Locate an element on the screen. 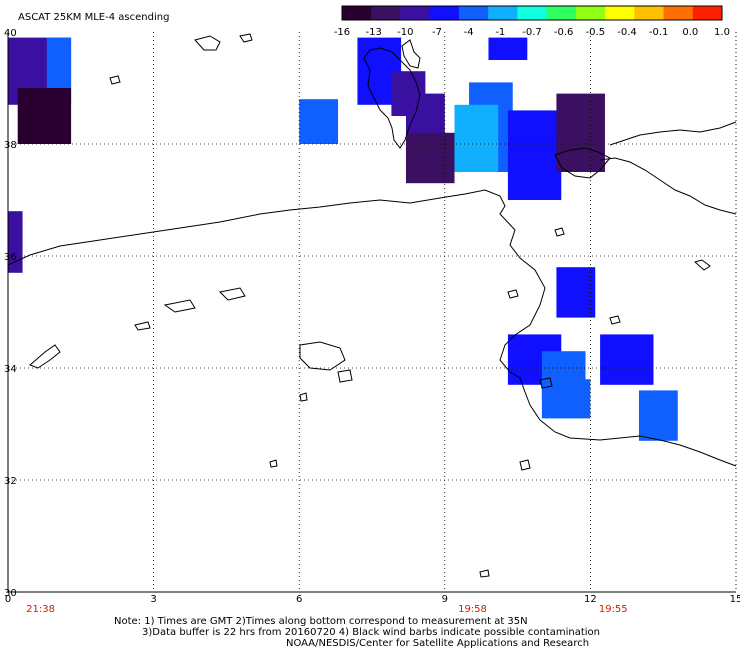 The image size is (740, 650). colorbar is located at coordinates (532, 13).